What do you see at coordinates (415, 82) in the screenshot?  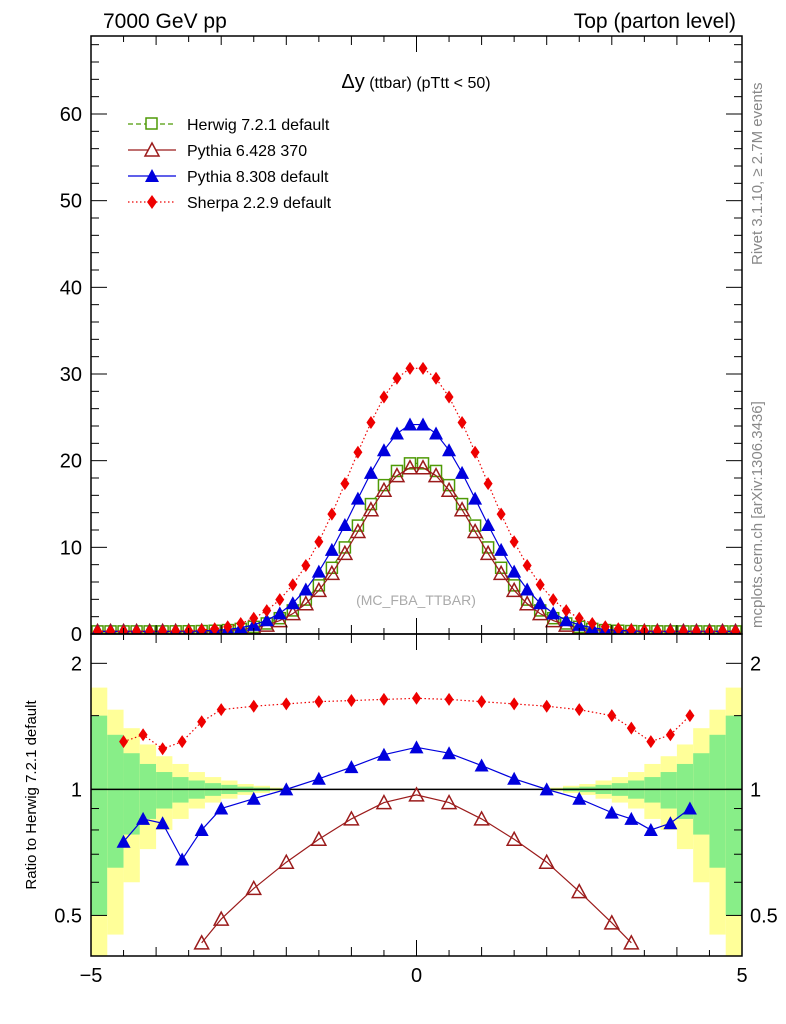 I see `main-plot-title: Δy (ttbar) (pTtt < 50)` at bounding box center [415, 82].